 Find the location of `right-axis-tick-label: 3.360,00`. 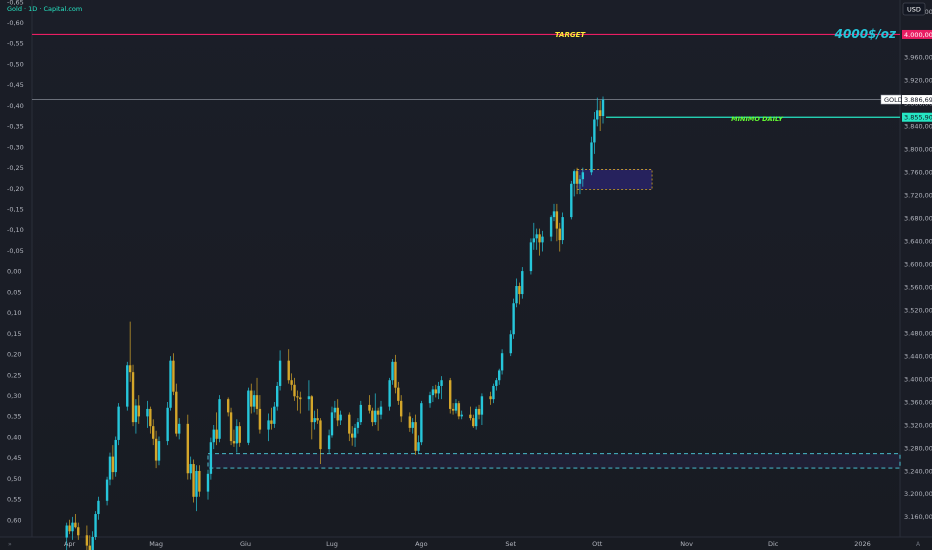

right-axis-tick-label: 3.360,00 is located at coordinates (918, 402).